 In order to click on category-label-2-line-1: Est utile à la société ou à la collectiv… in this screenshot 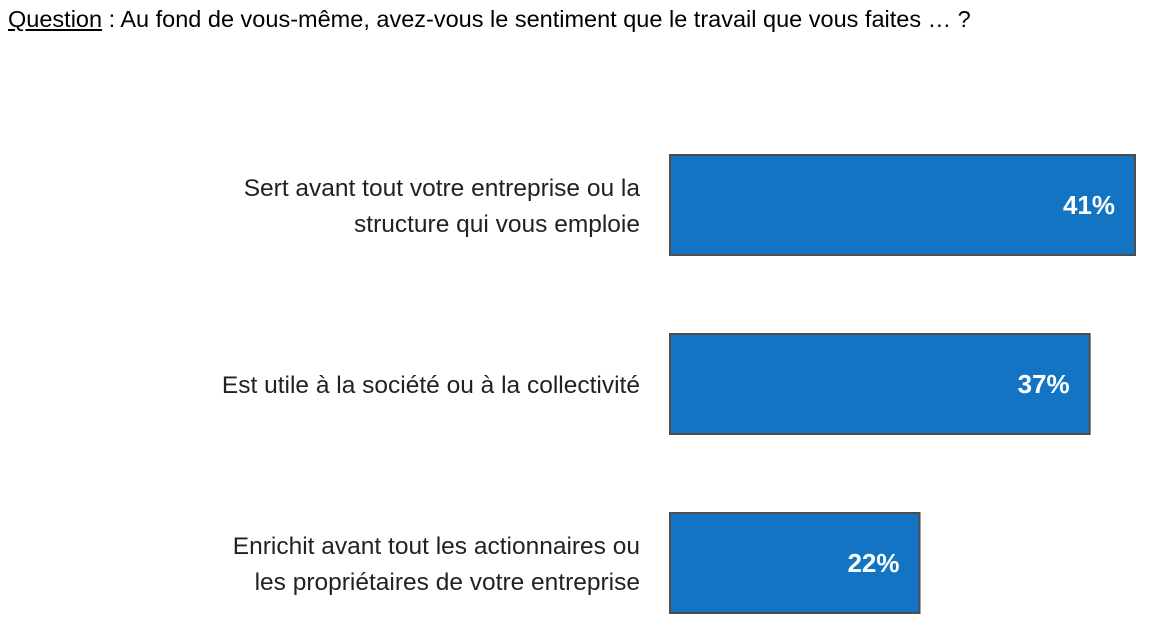, I will do `click(431, 385)`.